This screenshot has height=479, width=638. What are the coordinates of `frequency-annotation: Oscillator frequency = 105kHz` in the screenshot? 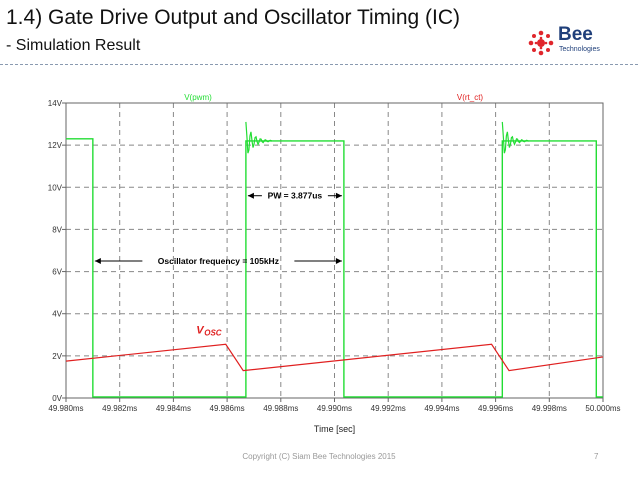 It's located at (218, 261).